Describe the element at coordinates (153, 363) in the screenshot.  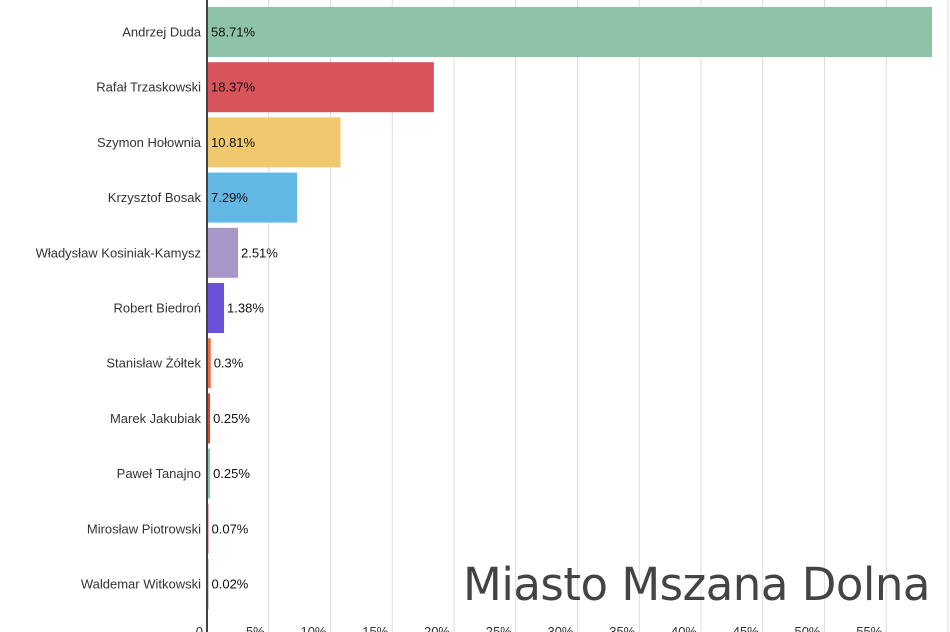
I see `category-label: Stanisław Żółtek` at that location.